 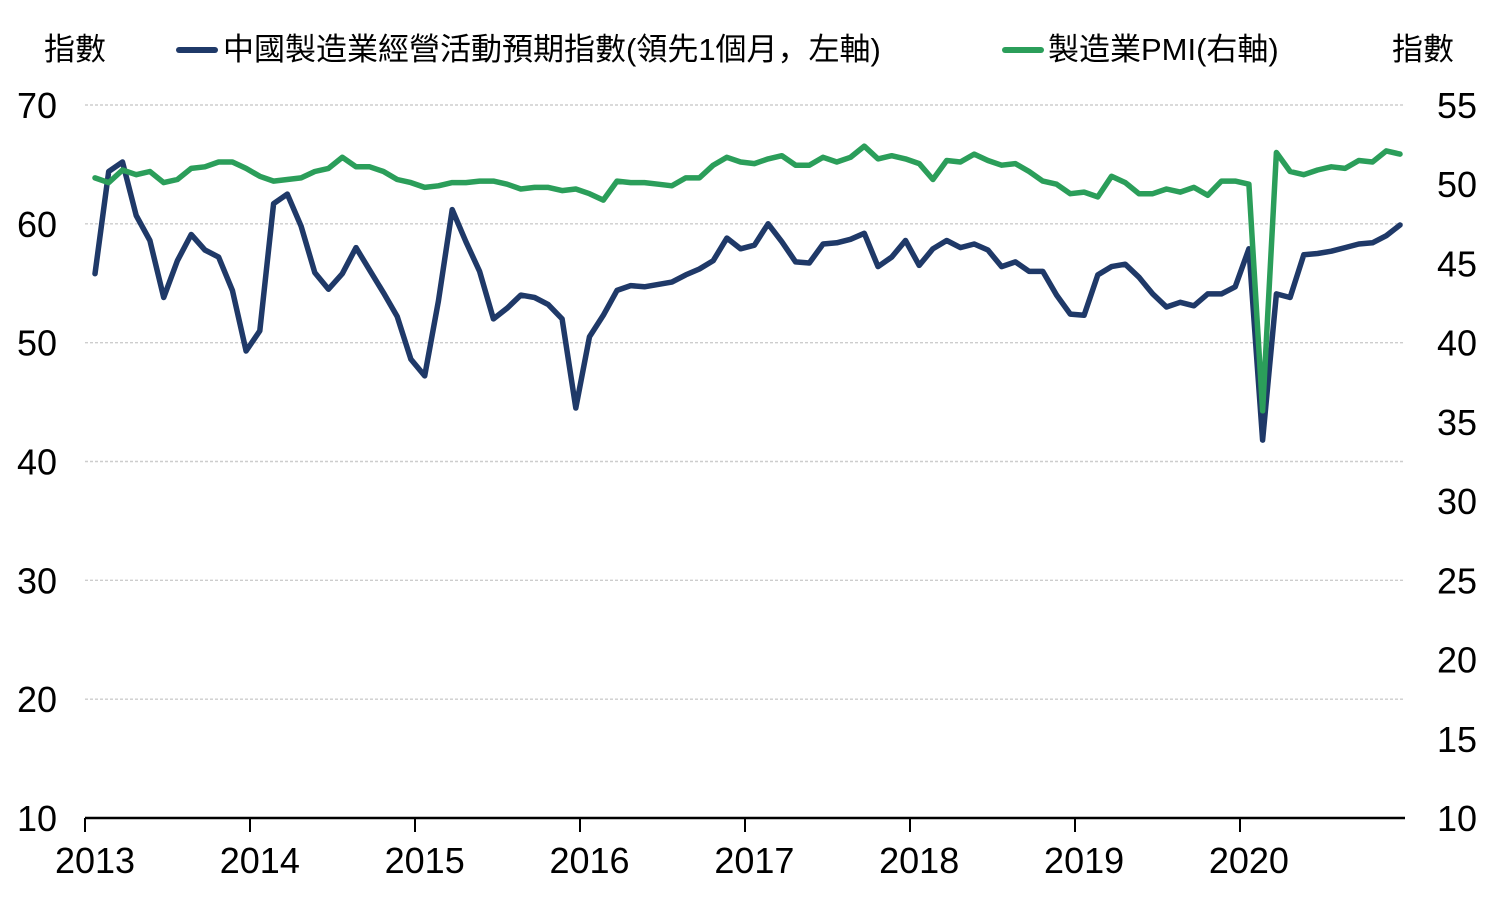 I want to click on right-axis-title: 指數, so click(x=1423, y=49).